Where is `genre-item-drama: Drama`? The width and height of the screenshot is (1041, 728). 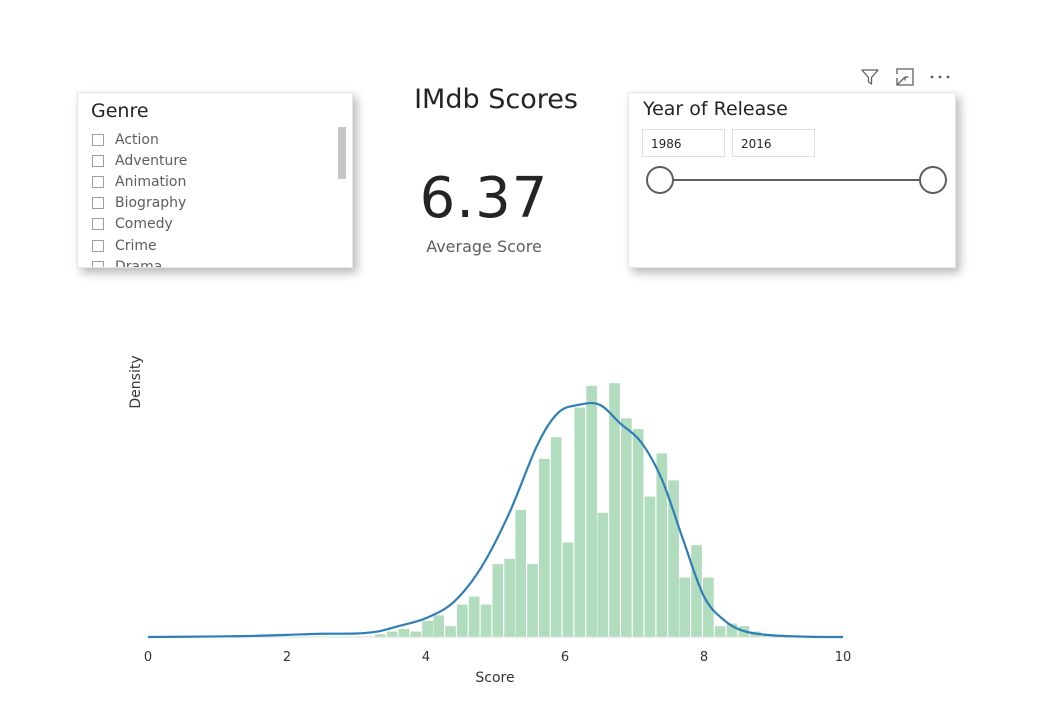 genre-item-drama: Drama is located at coordinates (217, 262).